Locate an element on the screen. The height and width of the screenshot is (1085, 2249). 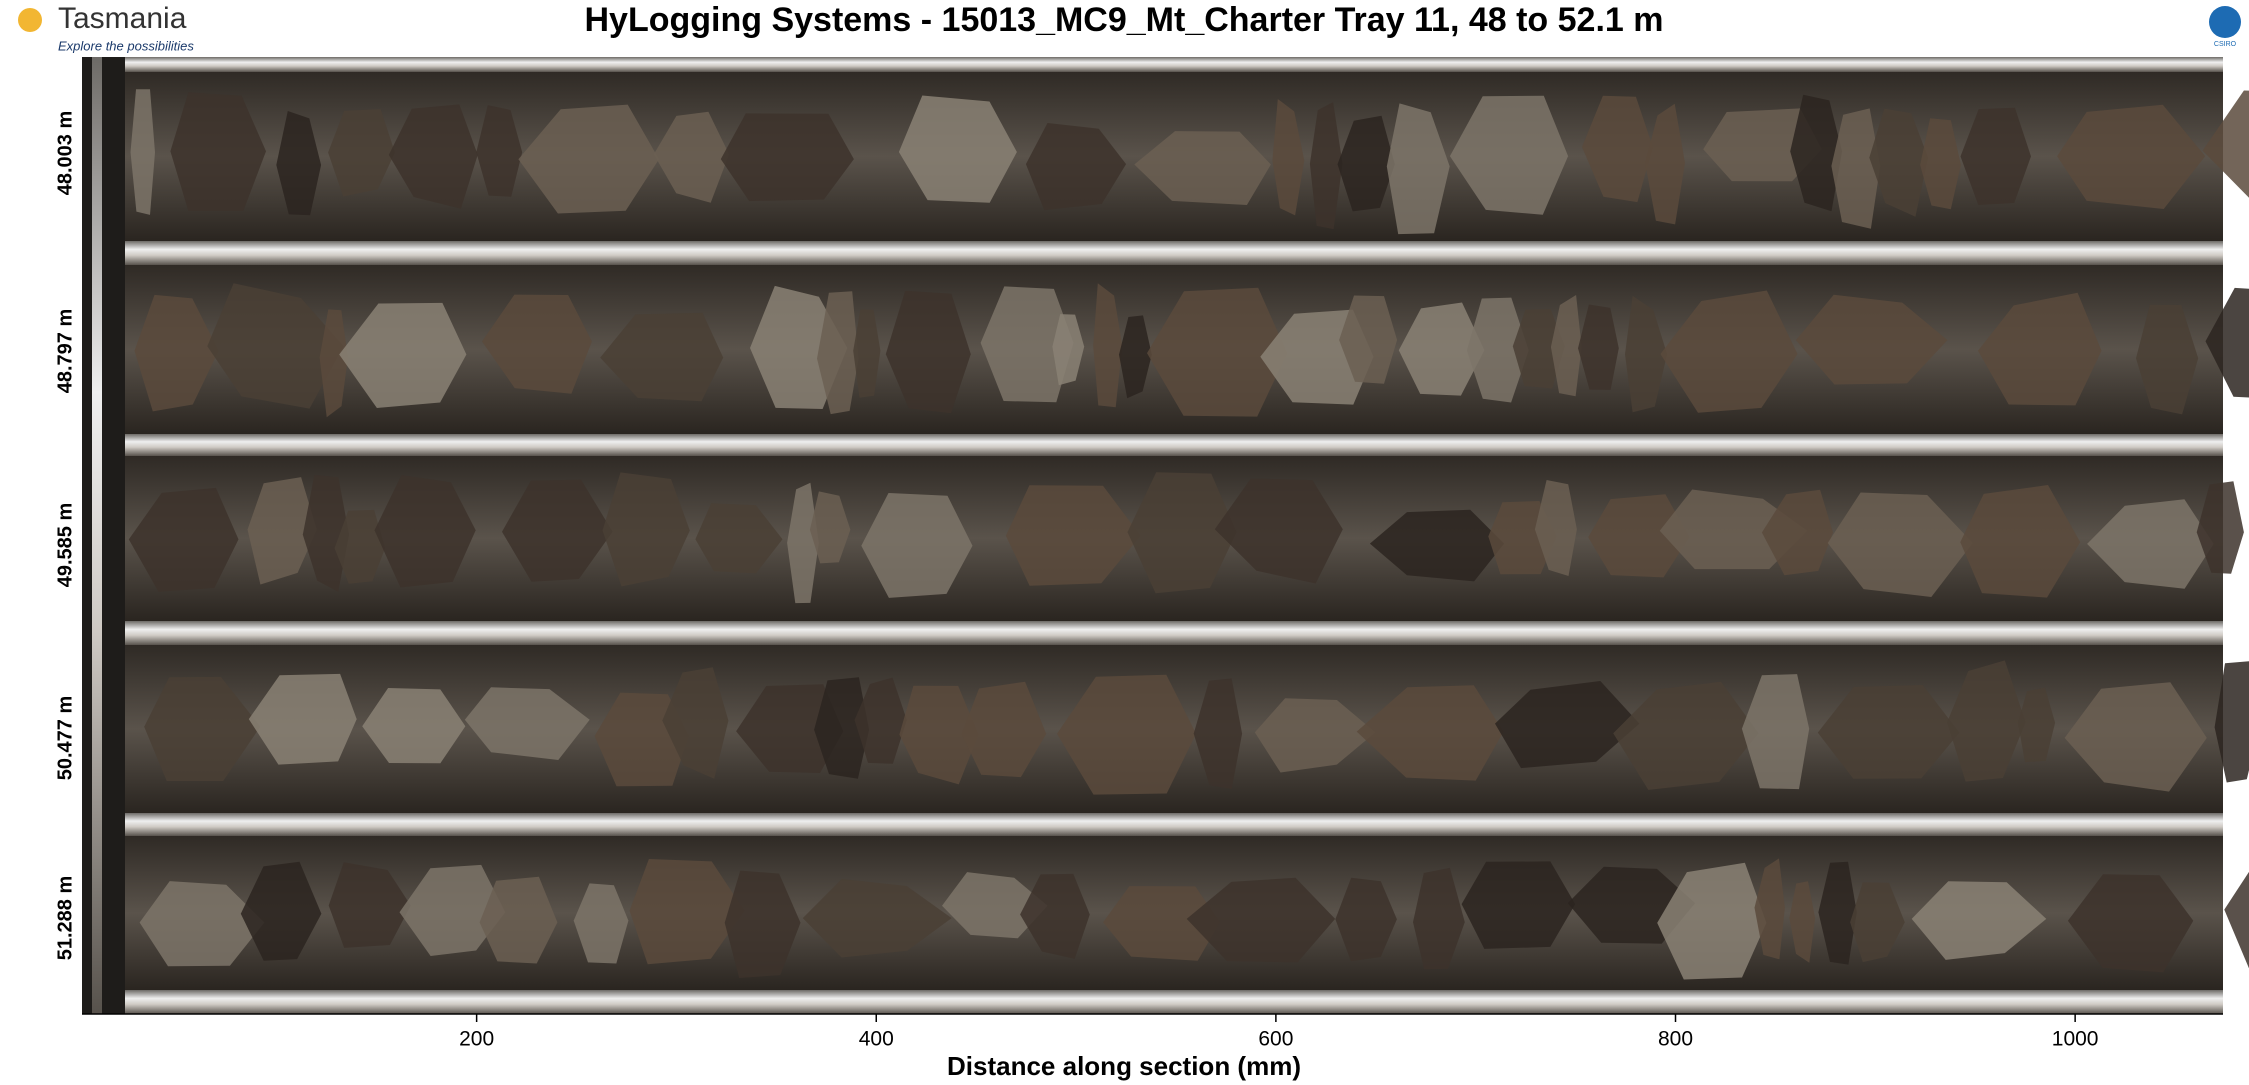
y-label: 48.003 m is located at coordinates (65, 153).